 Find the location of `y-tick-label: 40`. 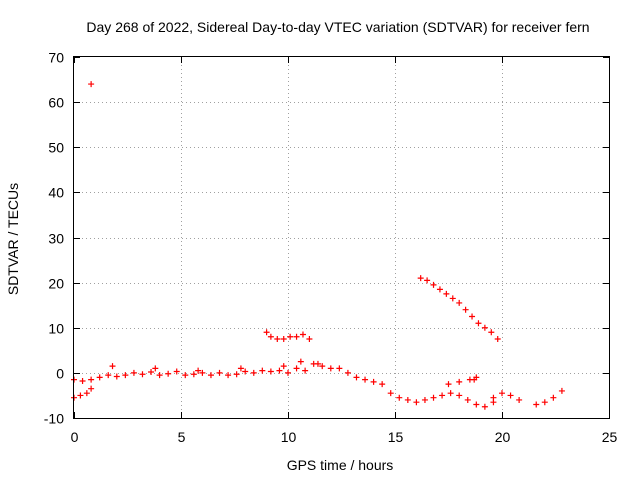

y-tick-label: 40 is located at coordinates (56, 193).